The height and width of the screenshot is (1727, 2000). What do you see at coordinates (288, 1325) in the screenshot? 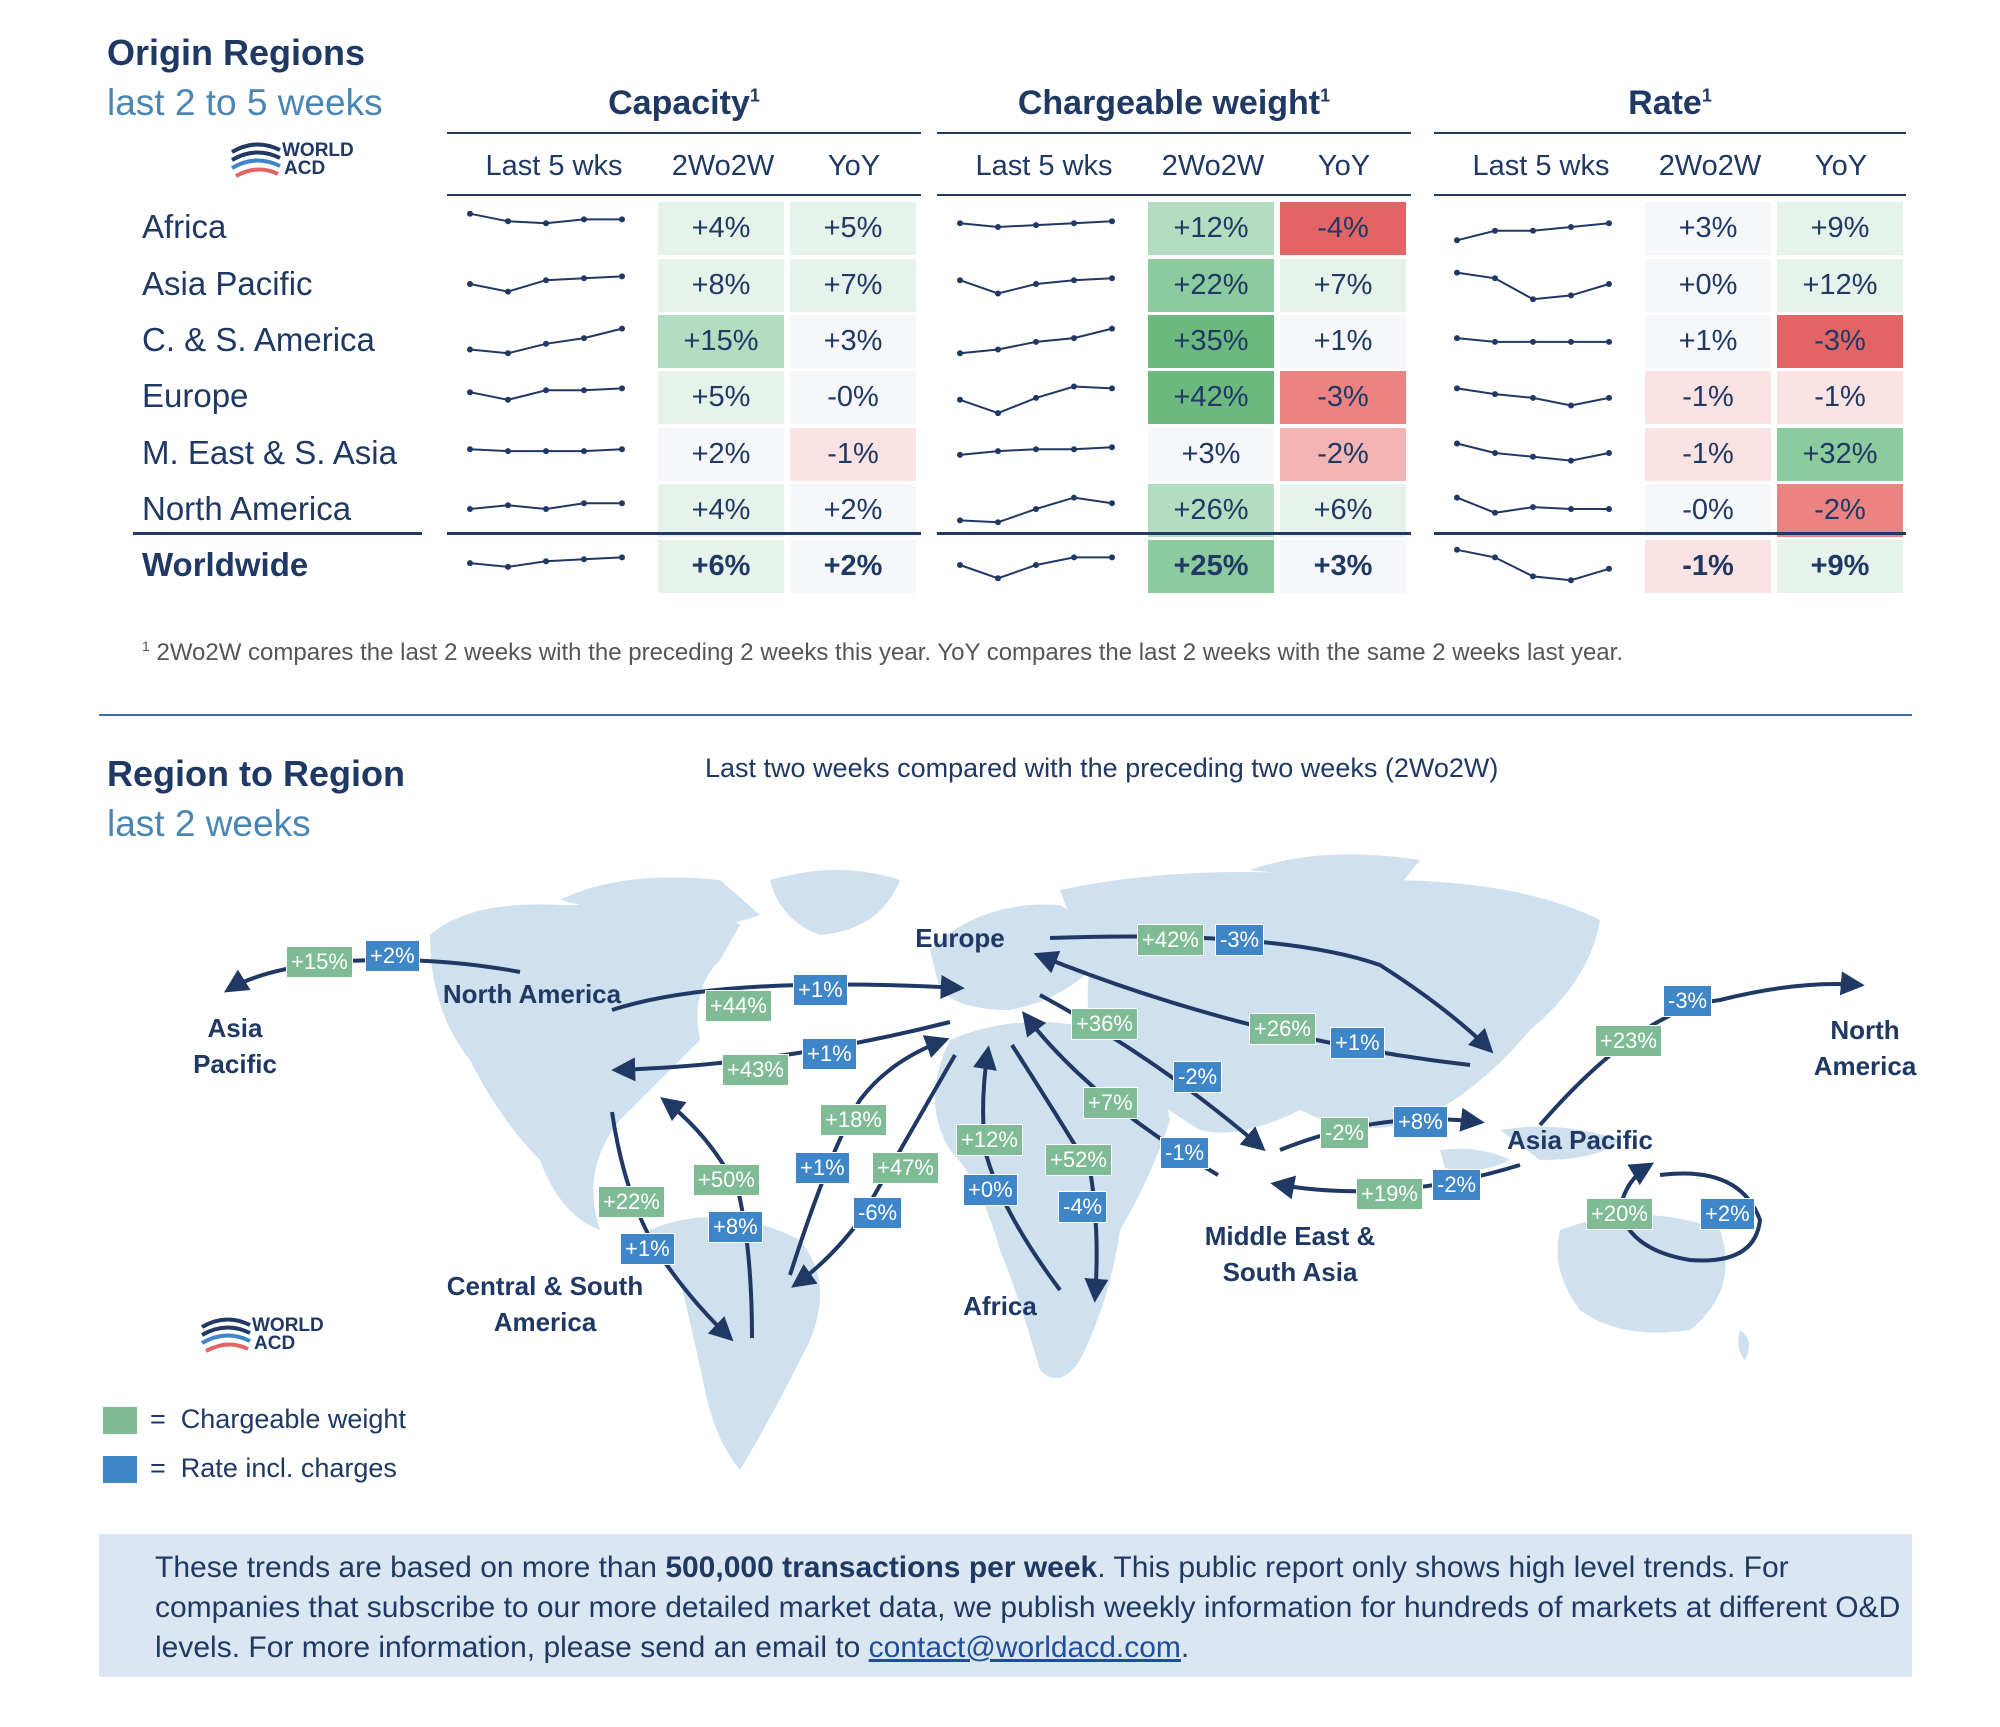
I see `logo2-word-1: WORLD` at bounding box center [288, 1325].